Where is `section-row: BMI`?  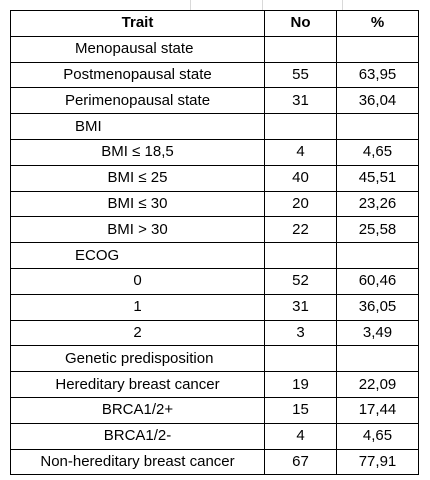
section-row: BMI is located at coordinates (214, 126).